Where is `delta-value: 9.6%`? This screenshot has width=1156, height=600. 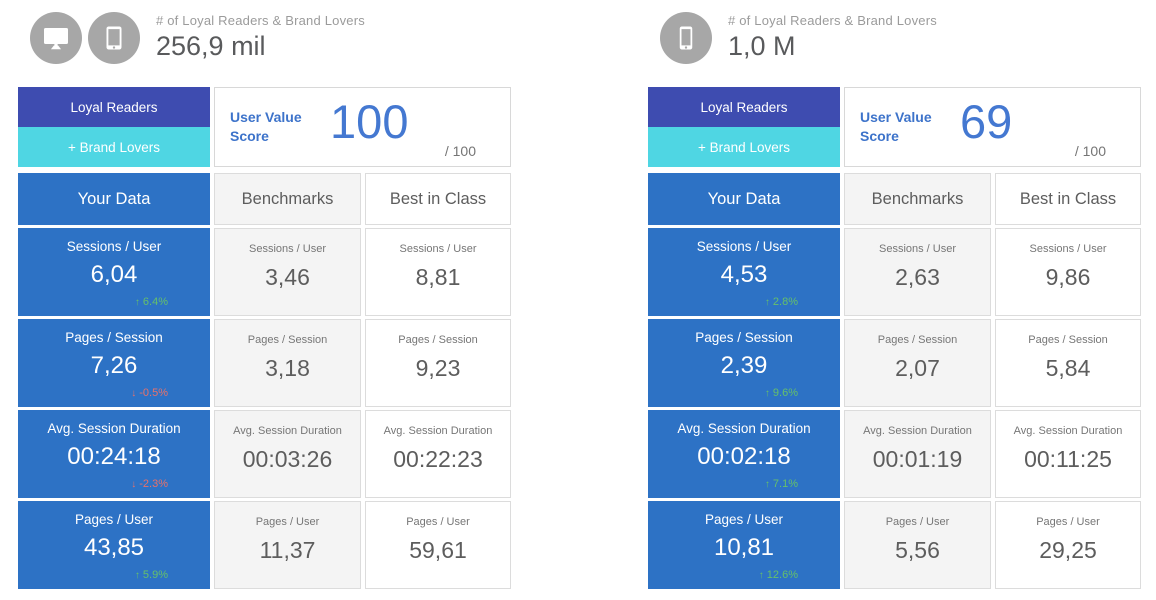 delta-value: 9.6% is located at coordinates (785, 393).